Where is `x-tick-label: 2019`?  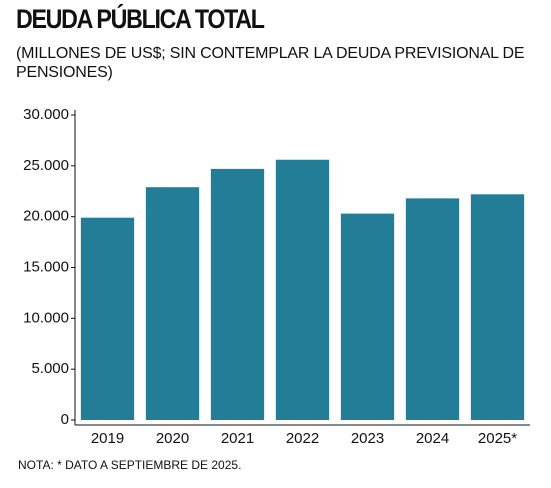
x-tick-label: 2019 is located at coordinates (107, 438).